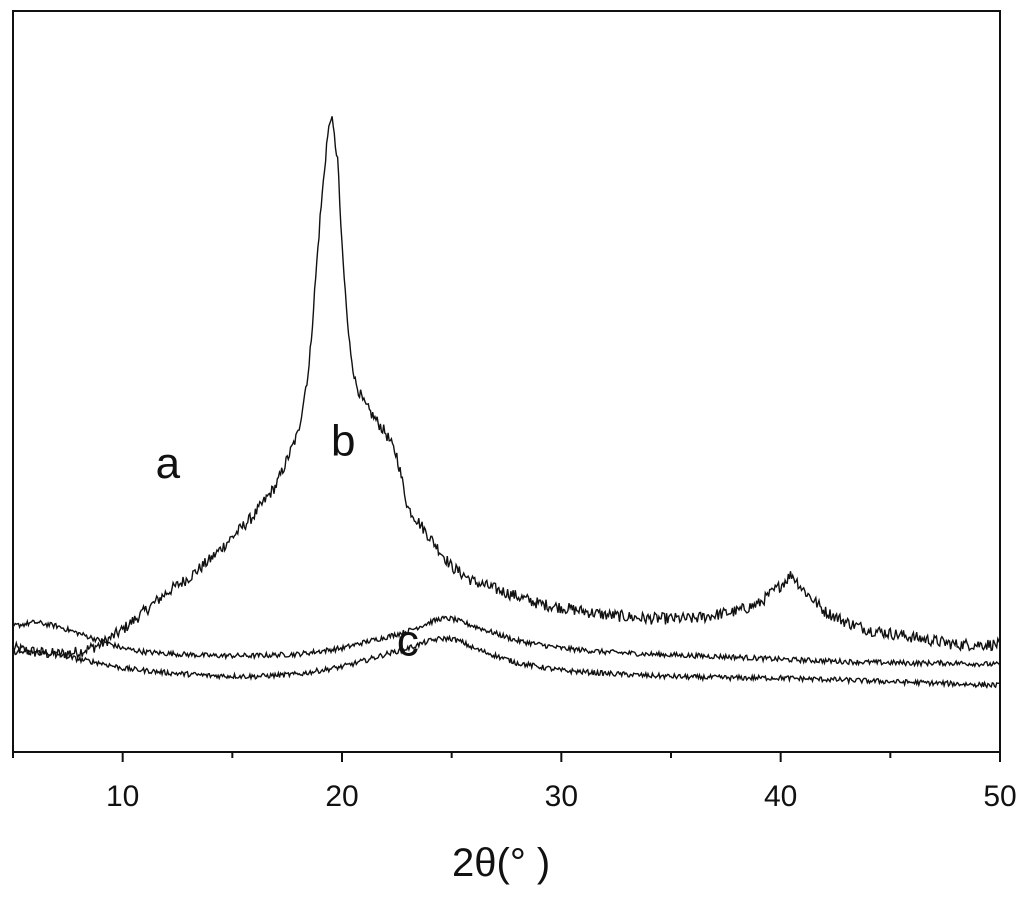  What do you see at coordinates (506, 757) in the screenshot?
I see `x-axis-ticks` at bounding box center [506, 757].